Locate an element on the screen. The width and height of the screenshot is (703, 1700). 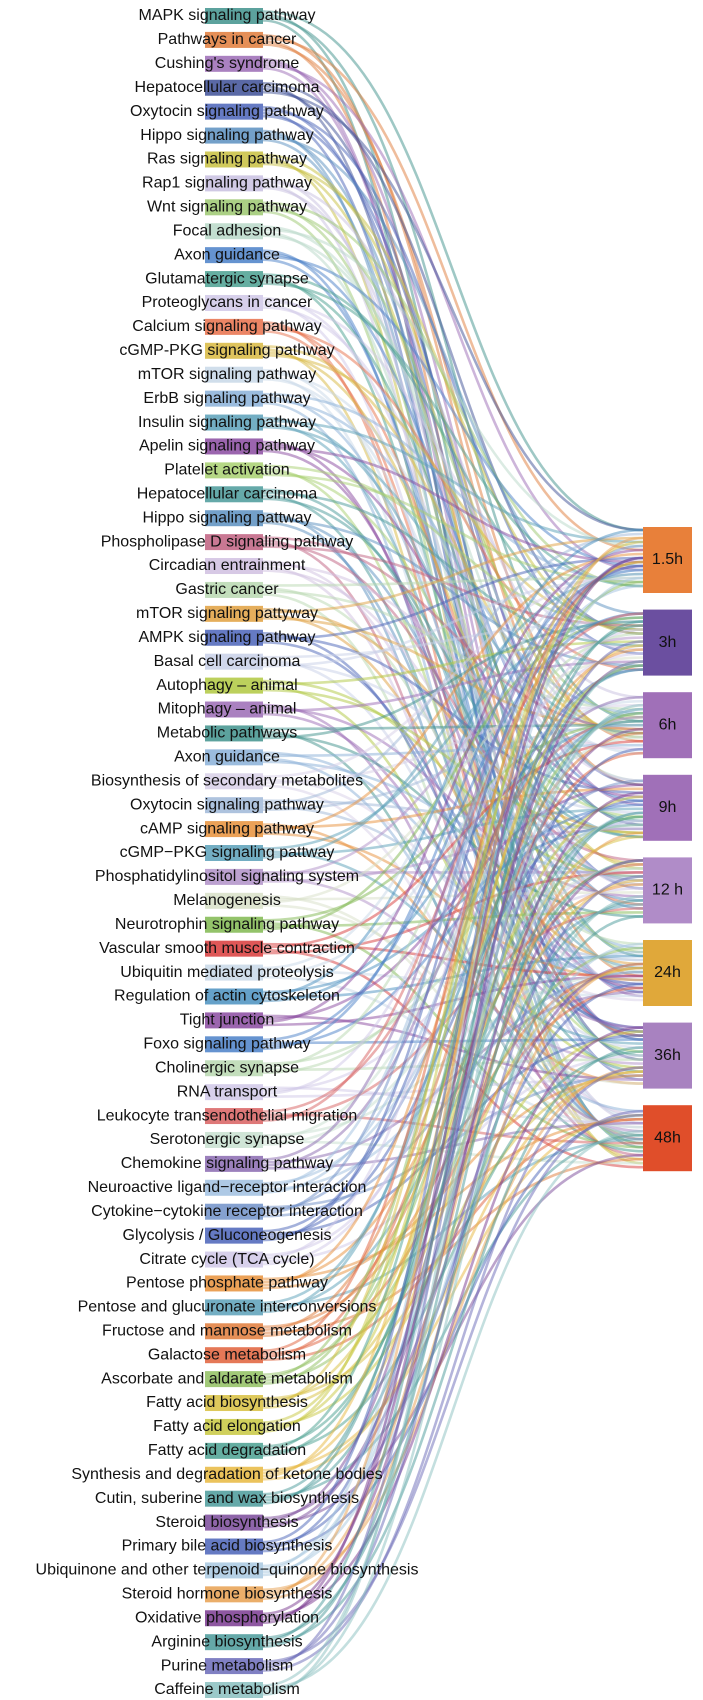
pathway-label: Basal cell carcinoma is located at coordinates (227, 661).